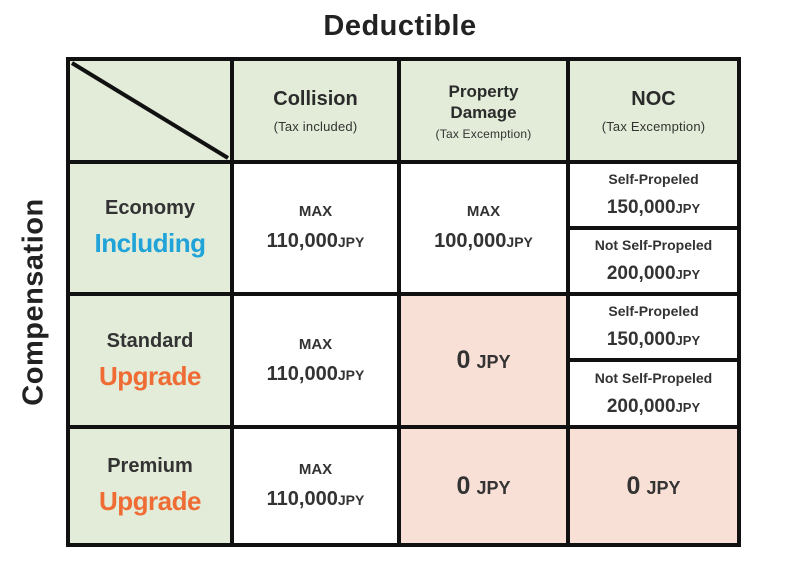 This screenshot has width=800, height=572. Describe the element at coordinates (150, 466) in the screenshot. I see `row-premium-name: Premium` at that location.